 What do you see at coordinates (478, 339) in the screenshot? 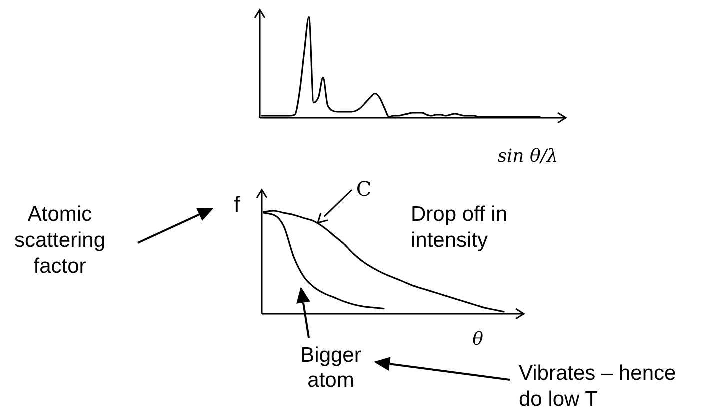
I see `x-axis-title: θ` at bounding box center [478, 339].